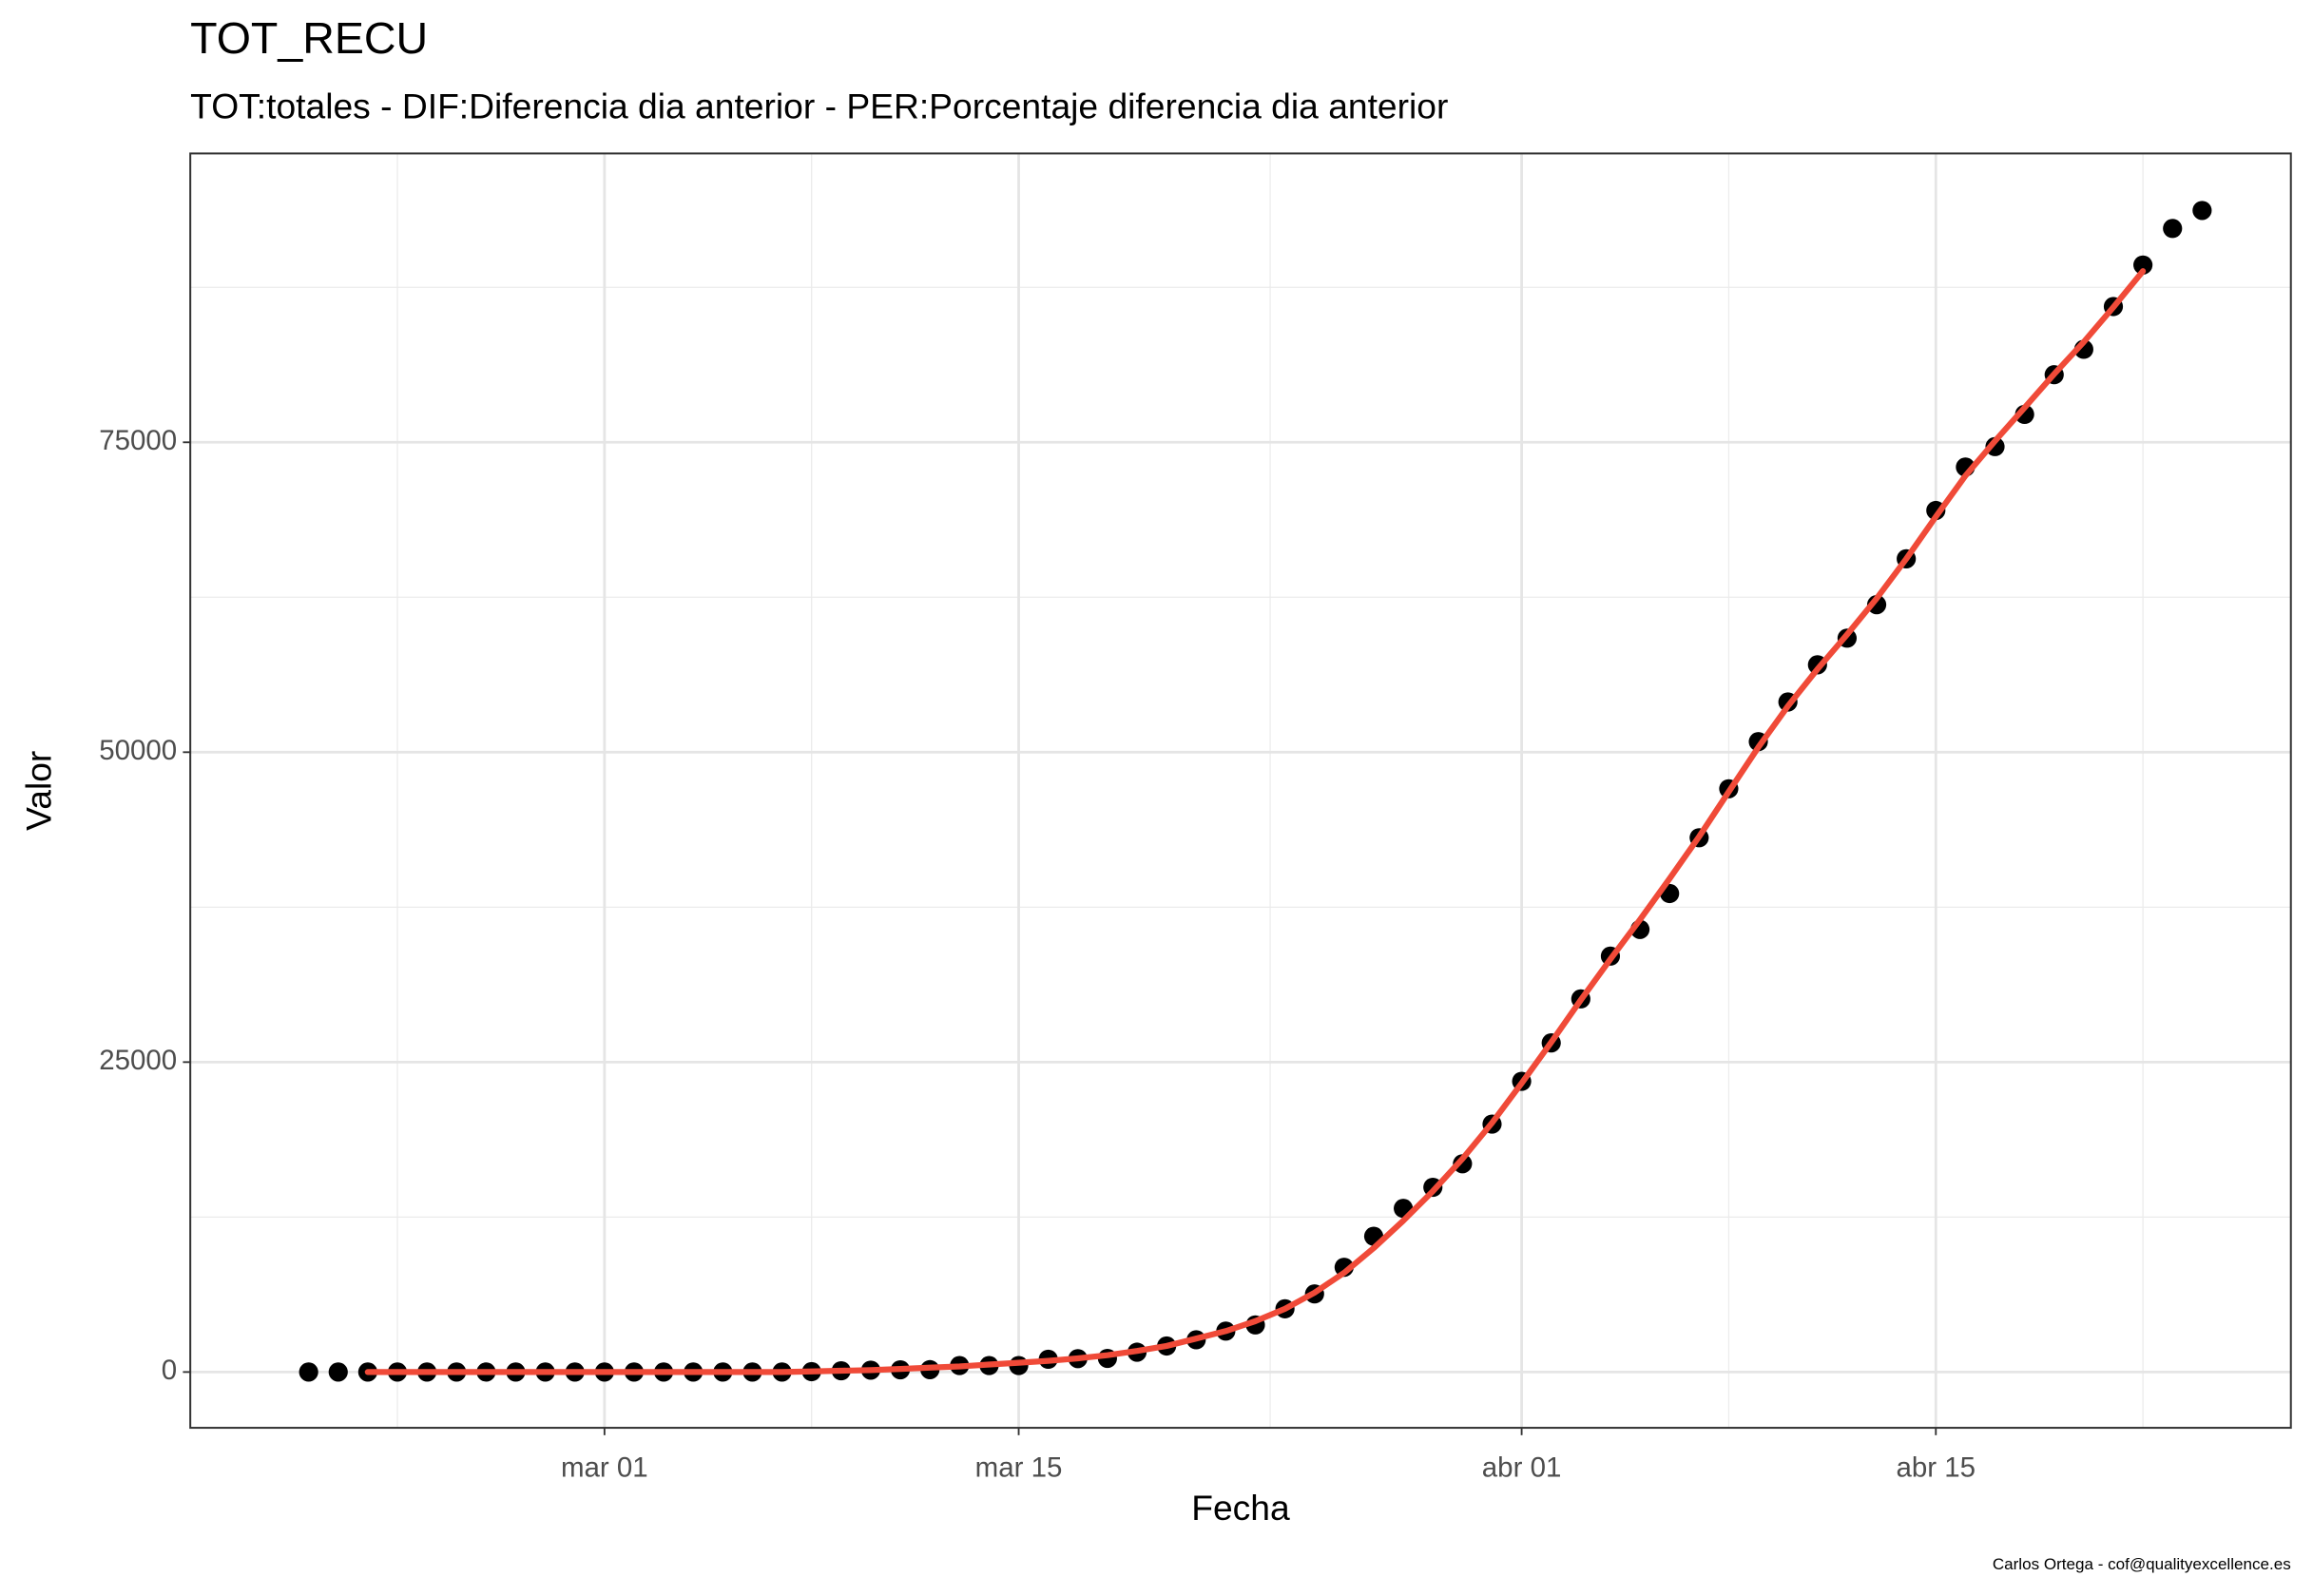 This screenshot has width=2313, height=1596. What do you see at coordinates (169, 1370) in the screenshot?
I see `y-tick-label: 0` at bounding box center [169, 1370].